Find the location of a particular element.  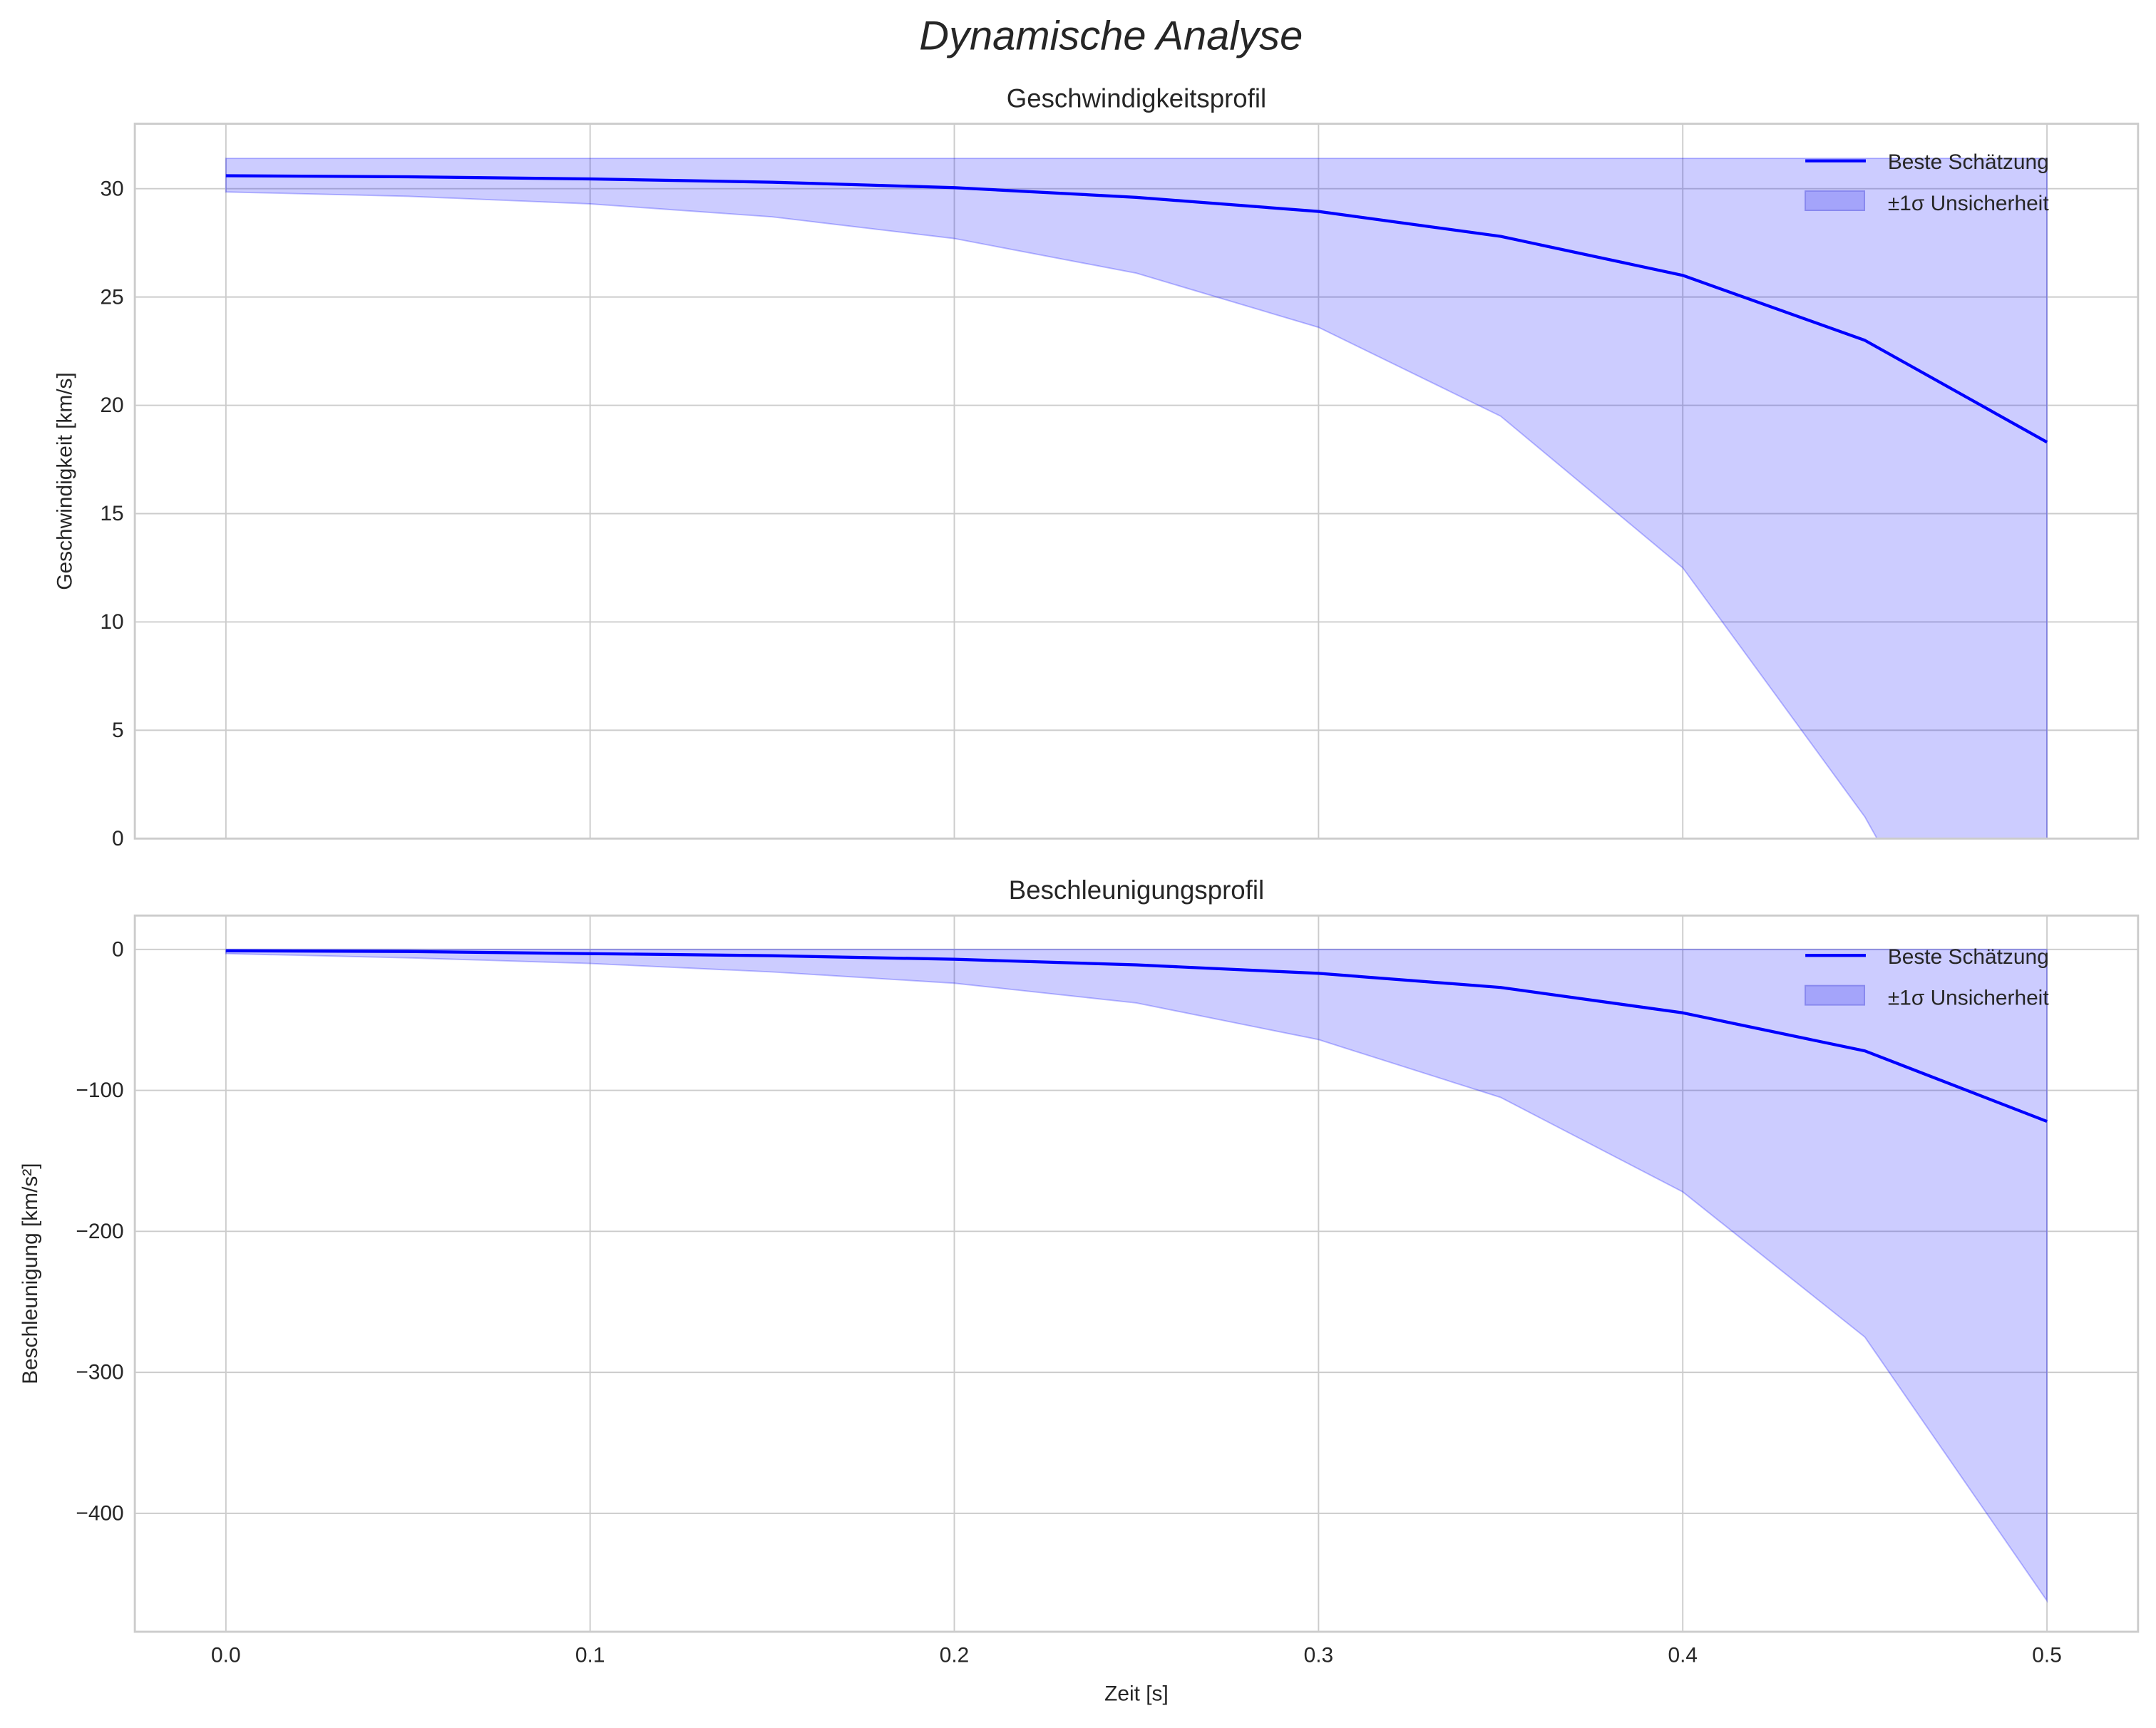

axes-title: Geschwindigkeitsprofil is located at coordinates (1136, 98).